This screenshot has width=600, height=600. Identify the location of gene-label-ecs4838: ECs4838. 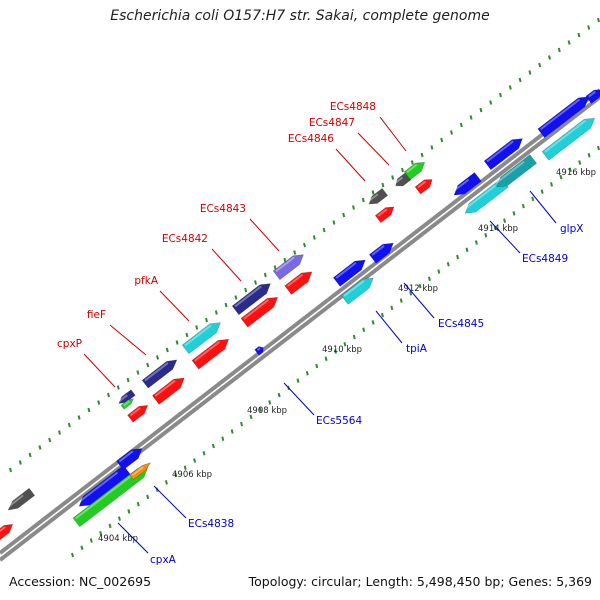
(211, 524).